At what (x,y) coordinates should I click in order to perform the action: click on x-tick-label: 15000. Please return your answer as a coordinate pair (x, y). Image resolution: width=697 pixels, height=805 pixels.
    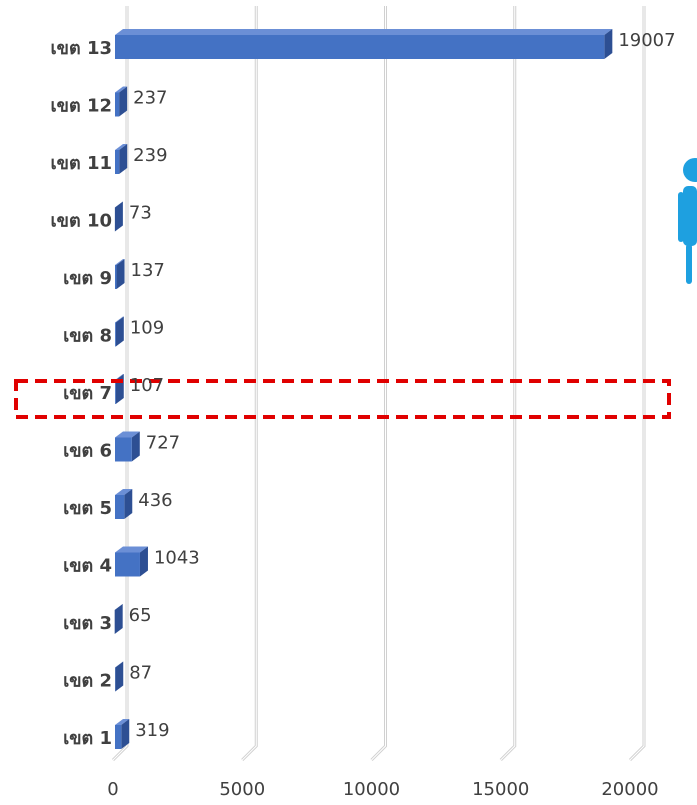
    Looking at the image, I should click on (500, 789).